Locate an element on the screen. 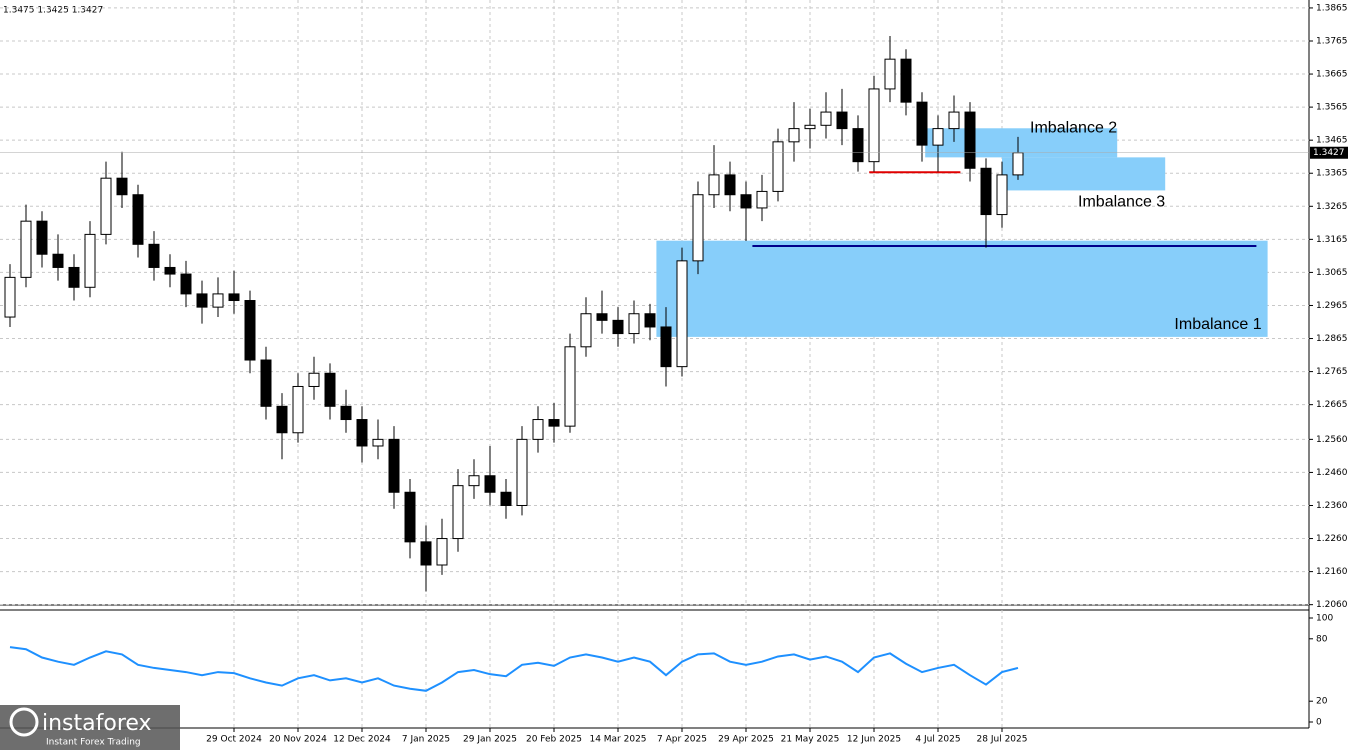  logo-box is located at coordinates (90, 727).